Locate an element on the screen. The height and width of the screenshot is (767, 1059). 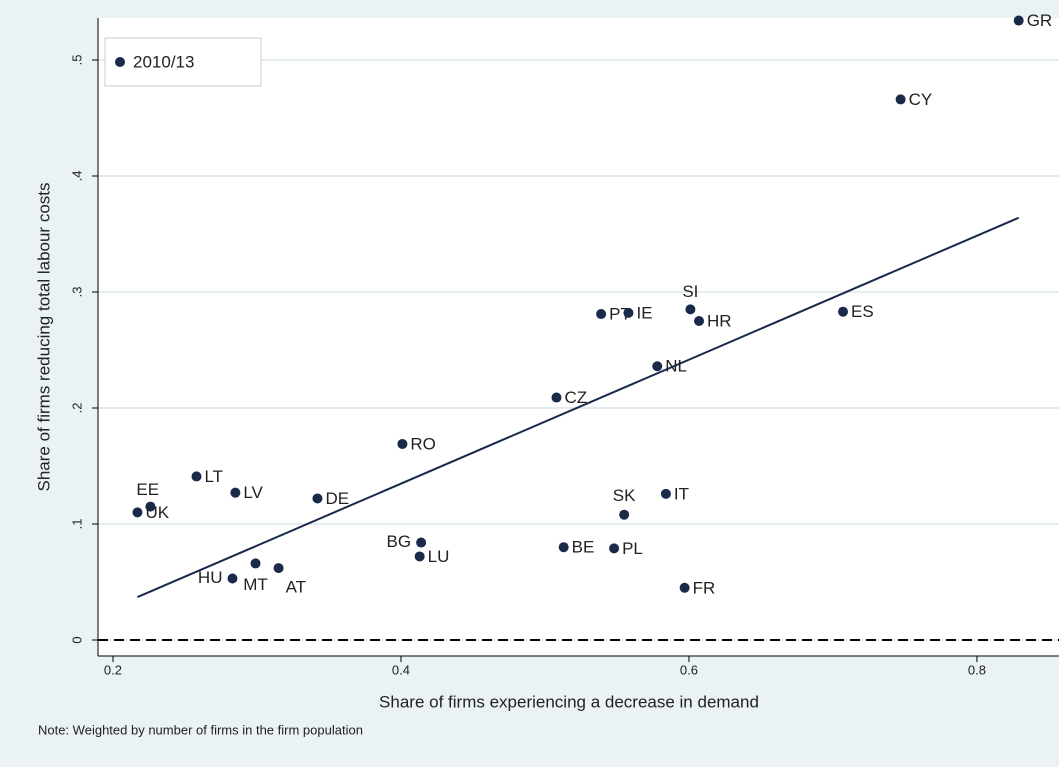
point-label: SI is located at coordinates (690, 291).